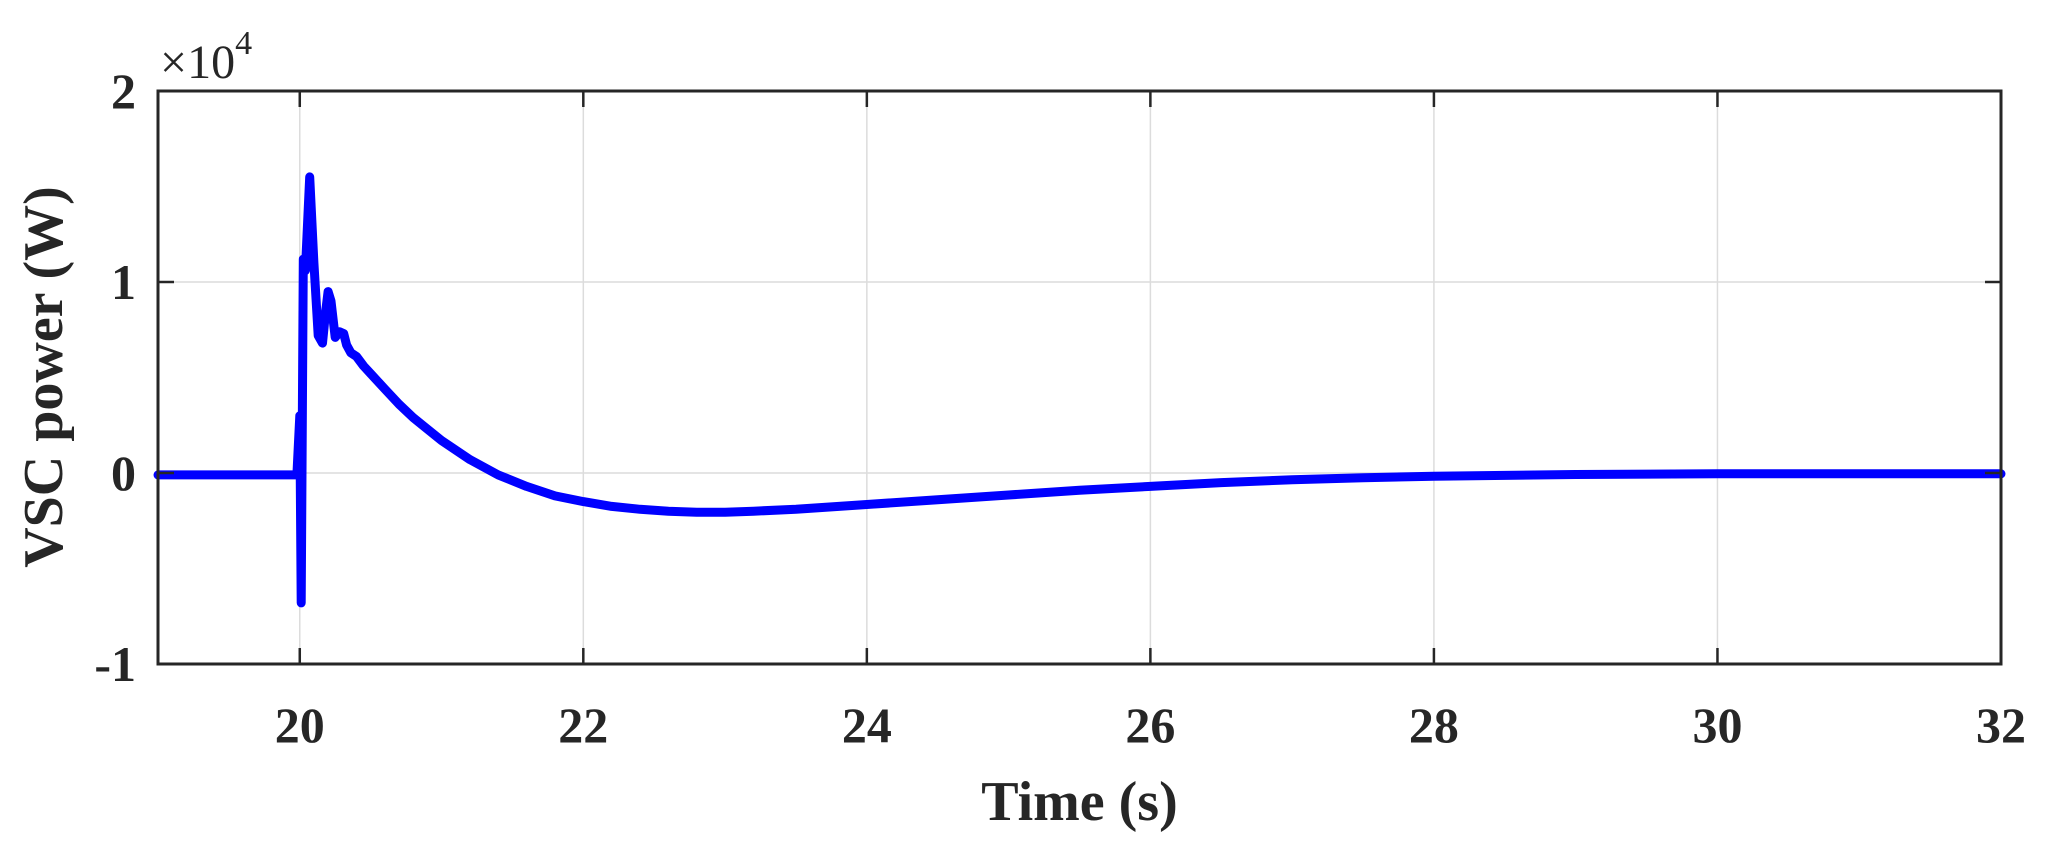  What do you see at coordinates (1434, 725) in the screenshot?
I see `x-tick-label: 28` at bounding box center [1434, 725].